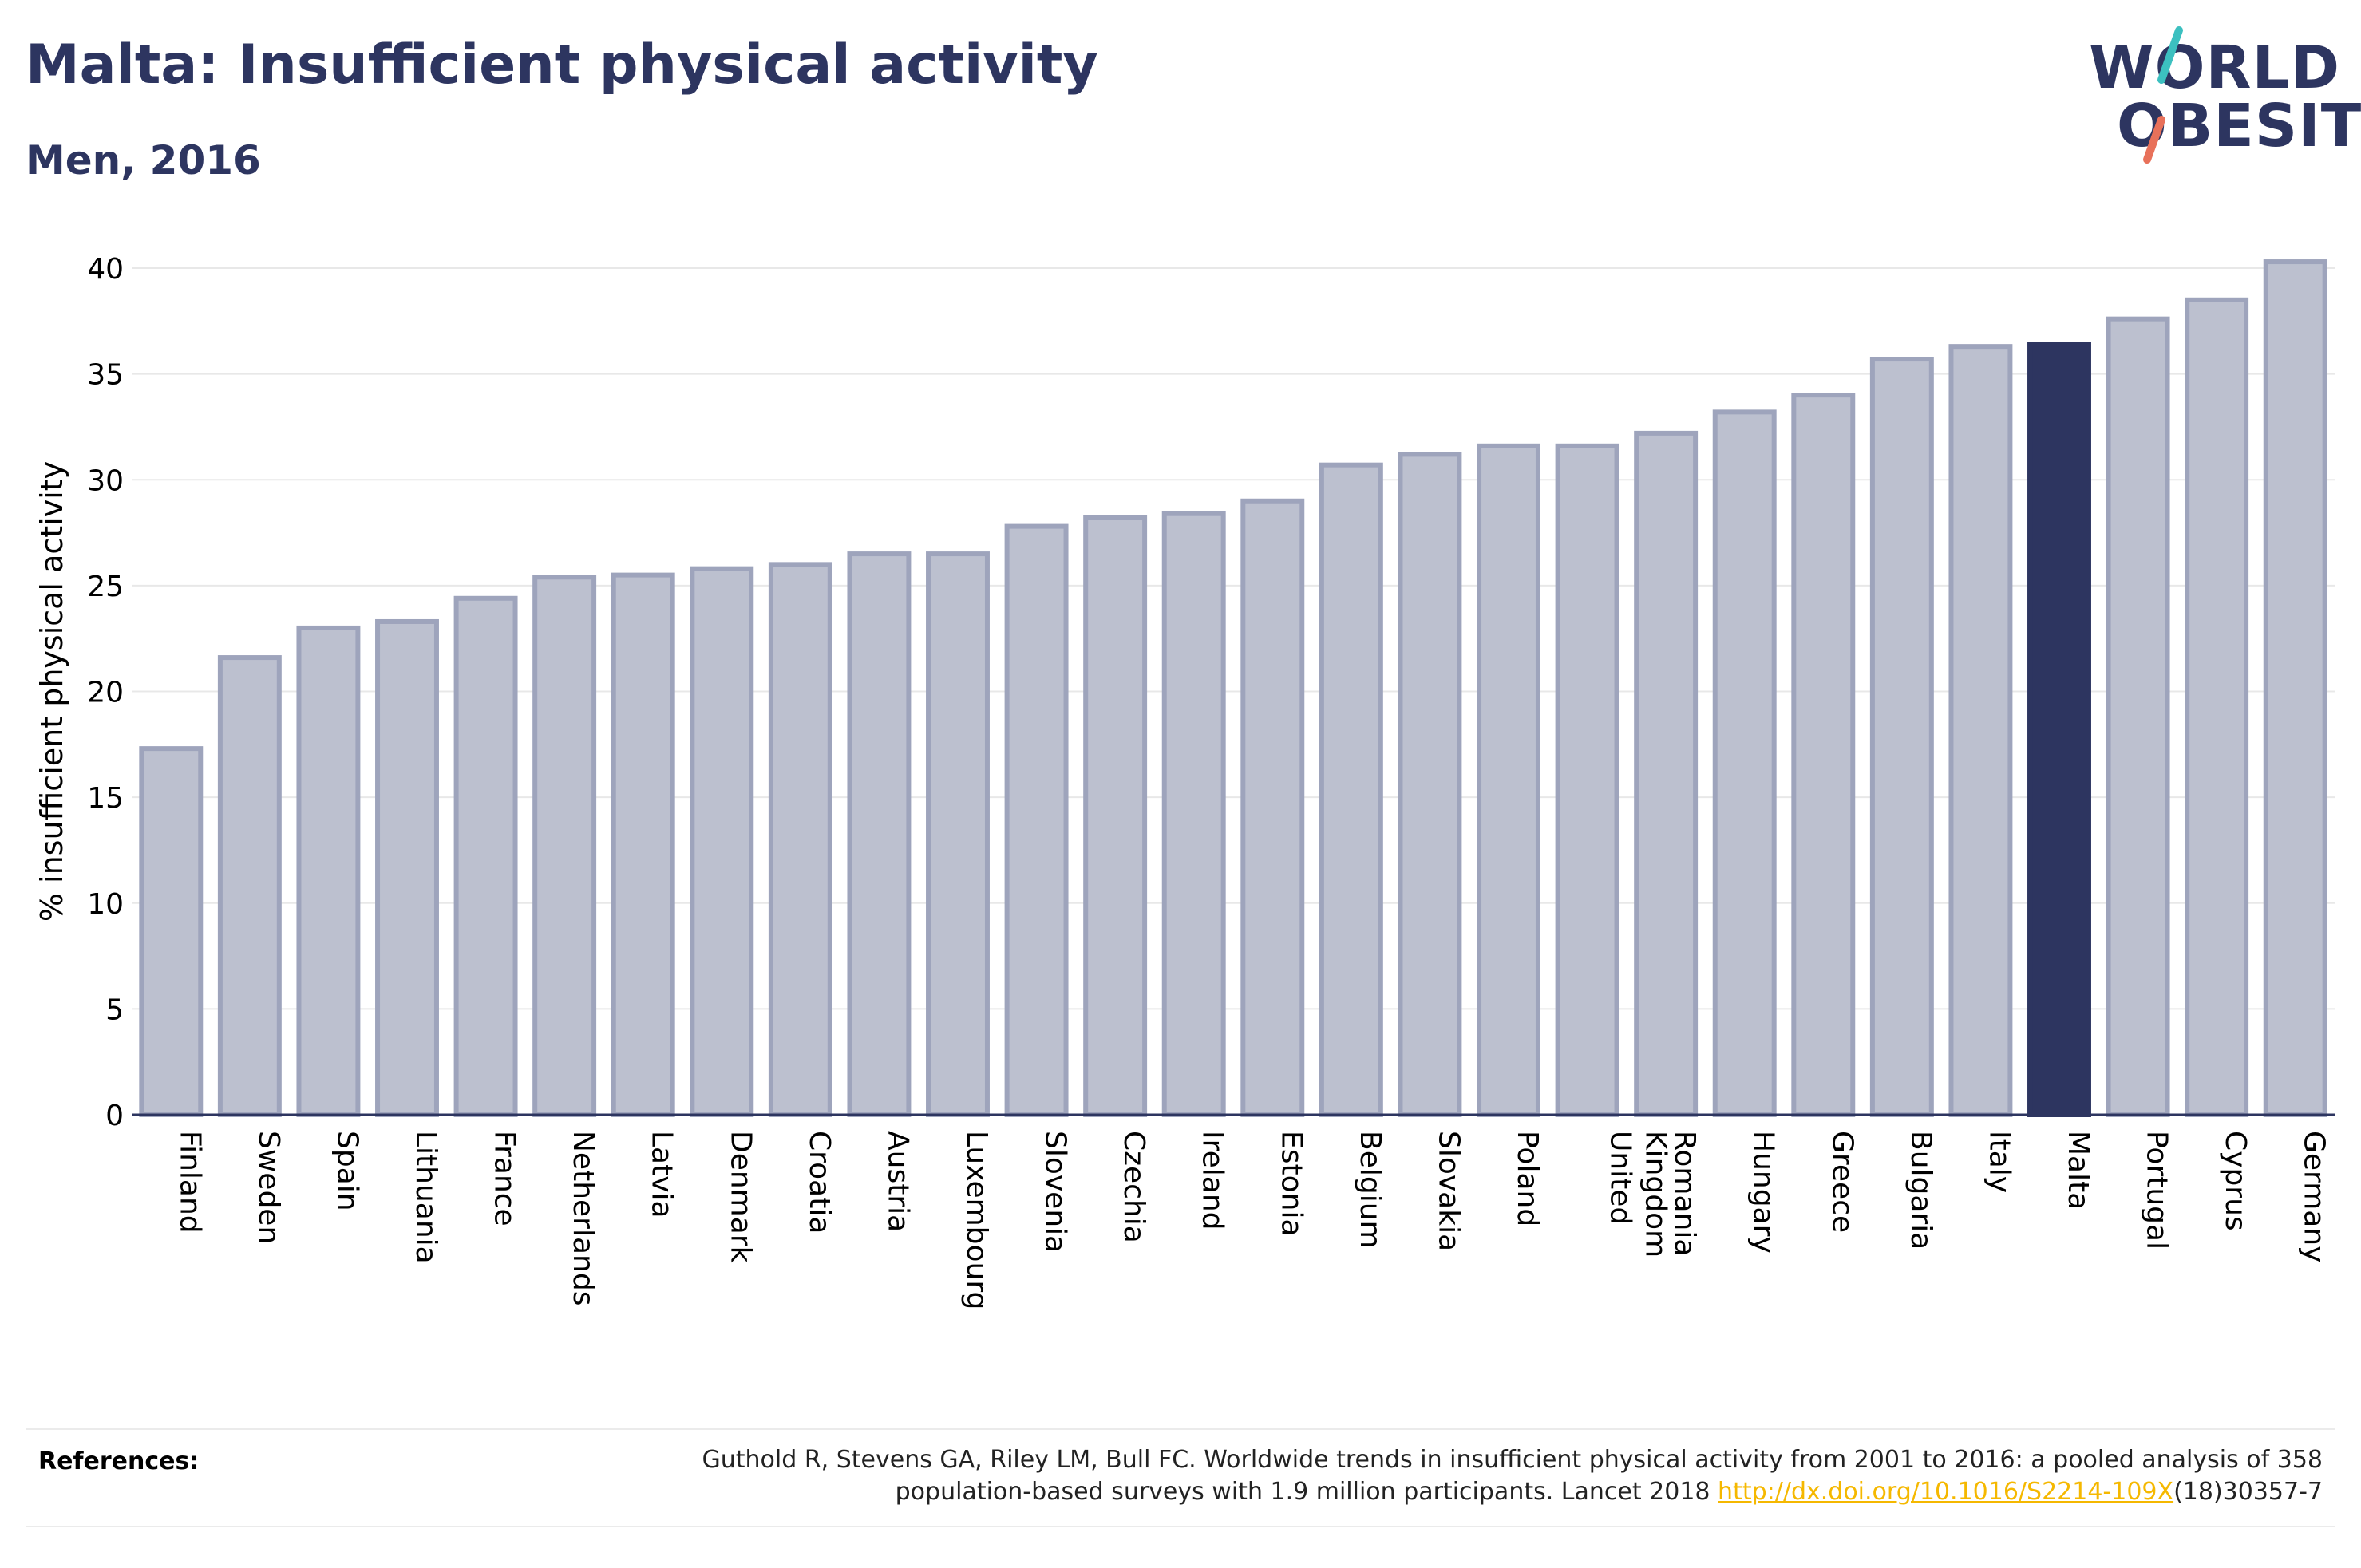 This screenshot has width=2361, height=1568. What do you see at coordinates (1999, 1162) in the screenshot?
I see `x-tick-label: Italy` at bounding box center [1999, 1162].